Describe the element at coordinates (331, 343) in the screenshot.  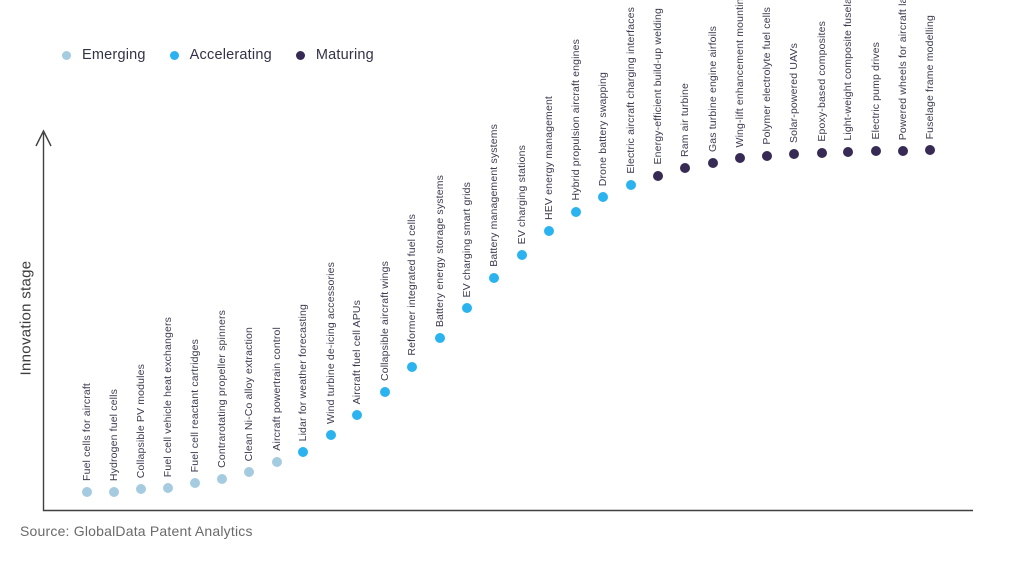
I see `data-point-label: Wind turbine de-icing accessories` at that location.